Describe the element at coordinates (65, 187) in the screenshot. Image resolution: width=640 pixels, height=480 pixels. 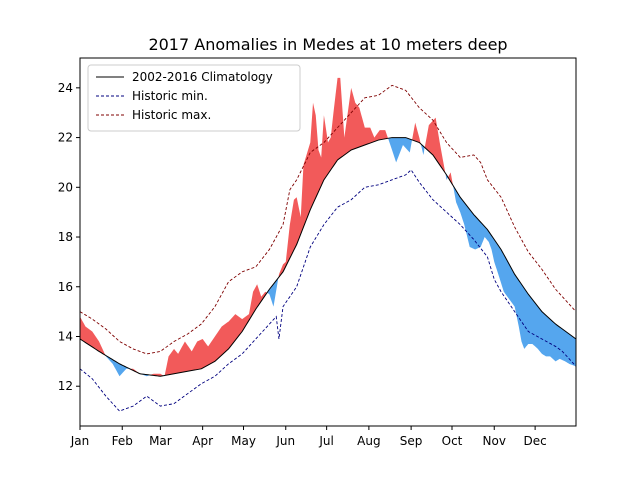
I see `y-tick-label-20: 20` at that location.